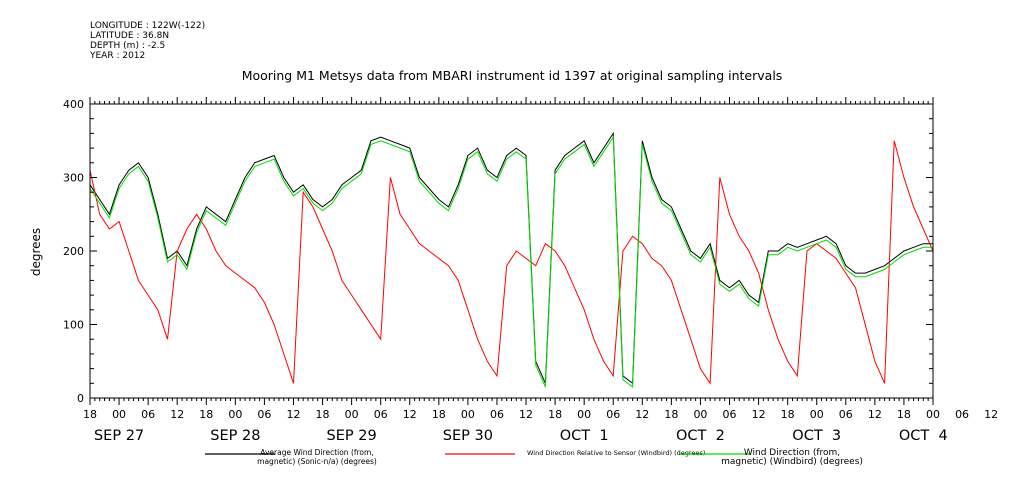  I want to click on y-tick-label: 400, so click(73, 104).